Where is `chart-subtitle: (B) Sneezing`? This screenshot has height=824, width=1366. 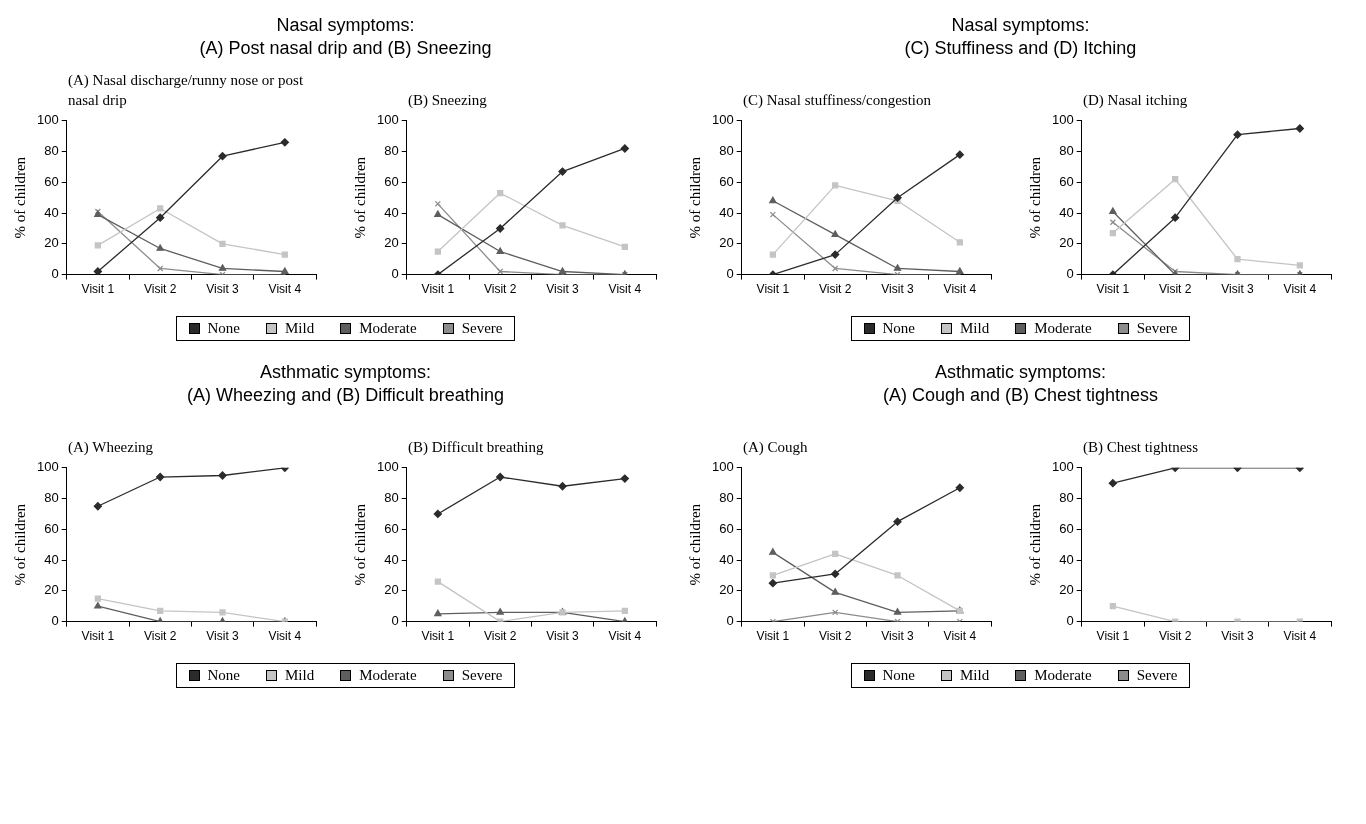 chart-subtitle: (B) Sneezing is located at coordinates (447, 100).